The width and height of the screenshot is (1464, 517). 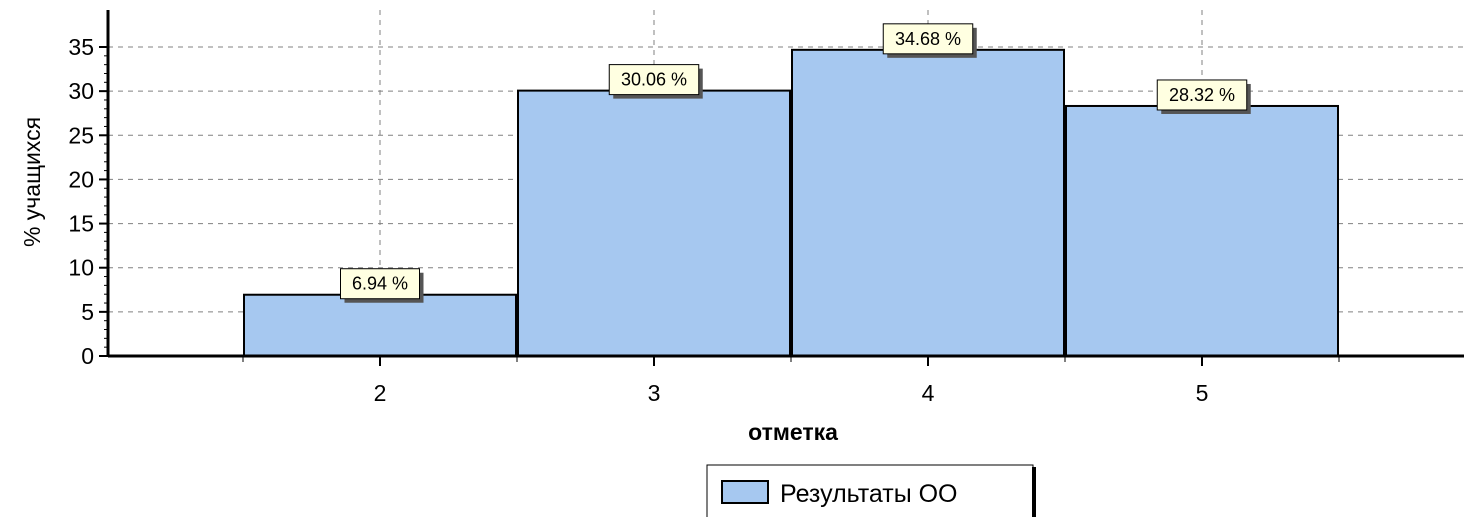 What do you see at coordinates (81, 135) in the screenshot?
I see `y-tick-label-25: 25` at bounding box center [81, 135].